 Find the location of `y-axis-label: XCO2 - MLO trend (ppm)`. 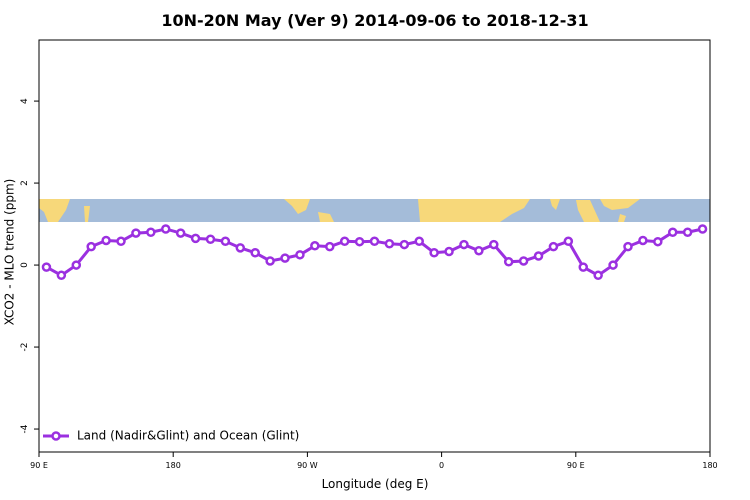

y-axis-label: XCO2 - MLO trend (ppm) is located at coordinates (10, 252).